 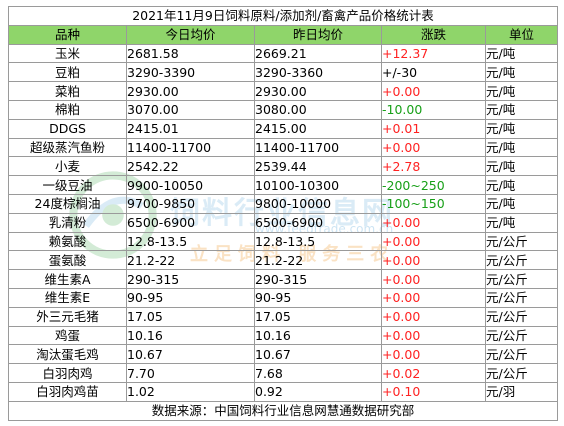 What do you see at coordinates (283, 185) in the screenshot?
I see `table-row: 一级豆油 9900-10050 10100-10300 -200~250 元/吨` at bounding box center [283, 185].